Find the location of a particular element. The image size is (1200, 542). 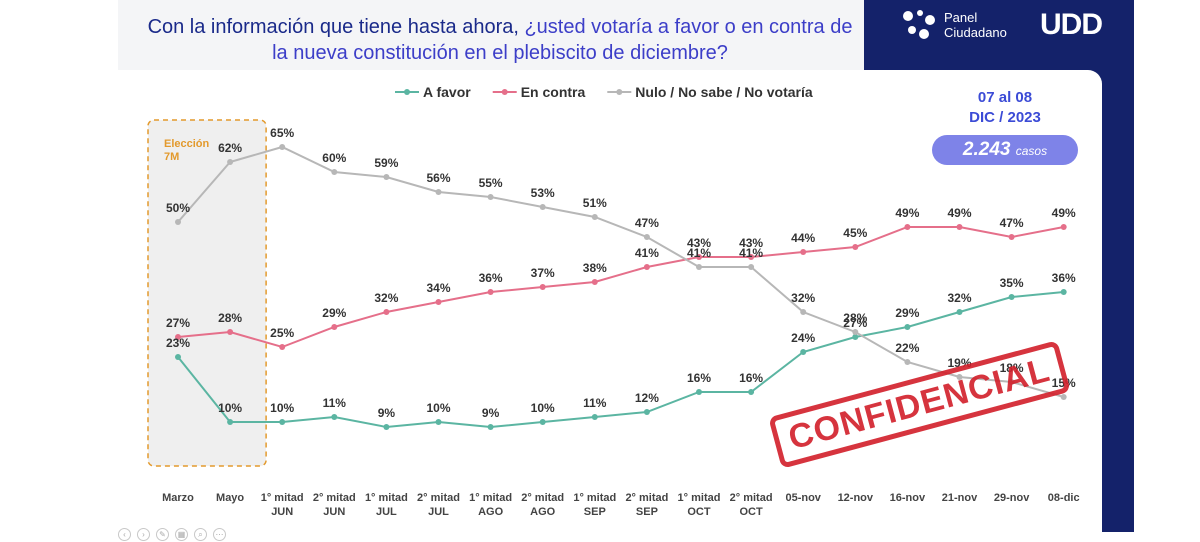

x-tick-label-0-0: Marzo is located at coordinates (178, 498).